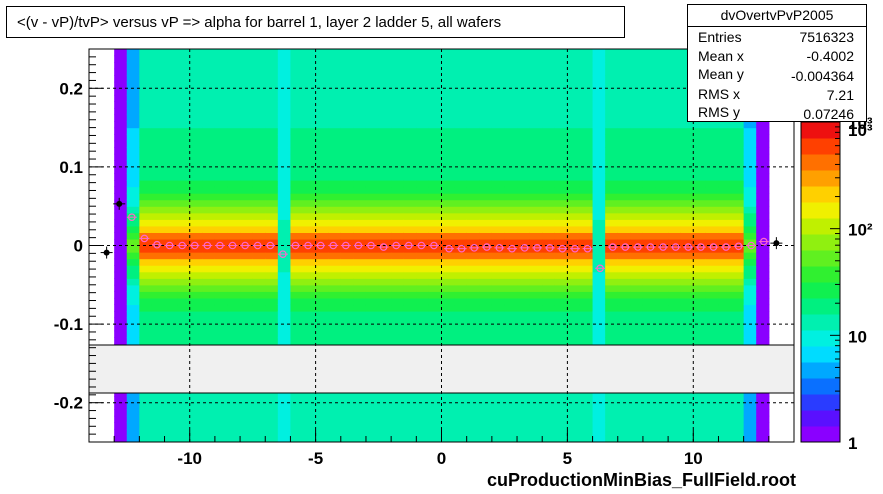  Describe the element at coordinates (308, 245) in the screenshot. I see `profile-point` at that location.